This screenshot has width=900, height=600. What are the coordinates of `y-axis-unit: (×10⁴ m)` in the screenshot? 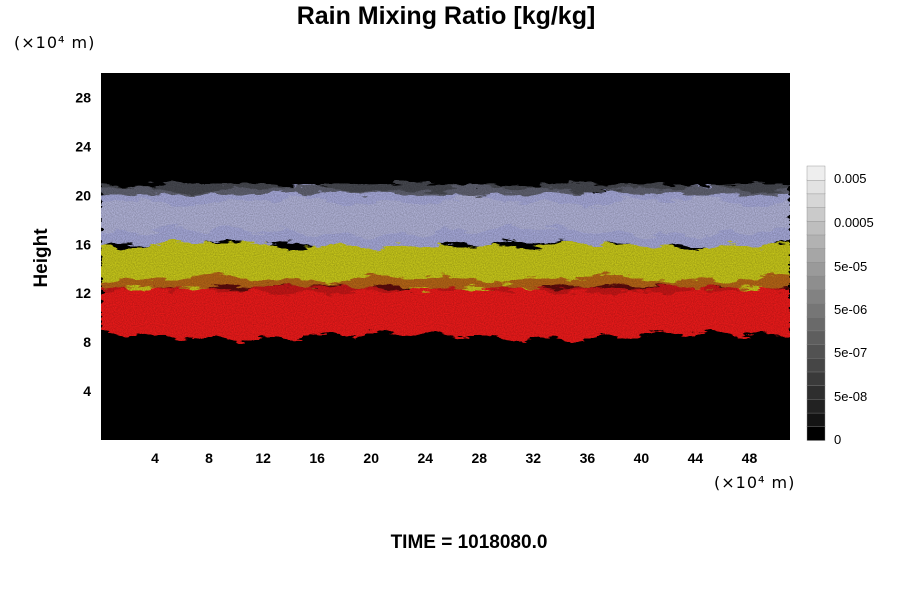 It's located at (55, 42).